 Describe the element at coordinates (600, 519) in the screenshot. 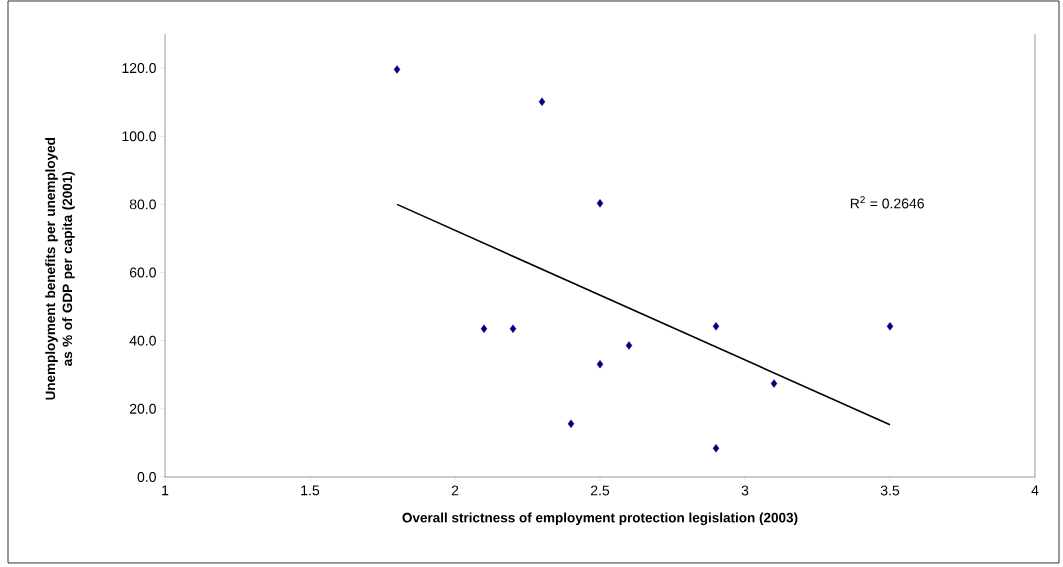

I see `x-axis-title: Overall strictness of employment protection legislation (2003)` at that location.